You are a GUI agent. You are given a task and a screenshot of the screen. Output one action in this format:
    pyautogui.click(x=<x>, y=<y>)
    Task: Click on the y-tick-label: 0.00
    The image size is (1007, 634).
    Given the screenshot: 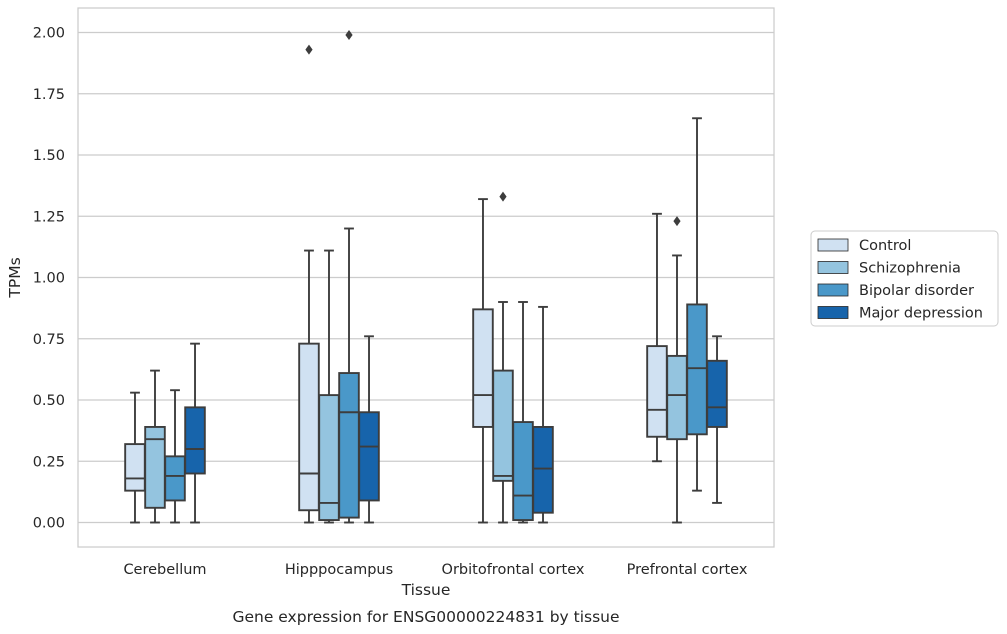 What is the action you would take?
    pyautogui.click(x=49, y=524)
    